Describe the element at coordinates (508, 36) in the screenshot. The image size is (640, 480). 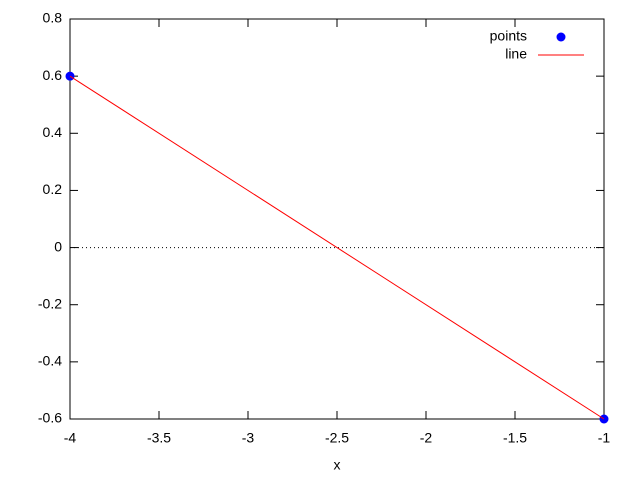
I see `legend-label: points` at that location.